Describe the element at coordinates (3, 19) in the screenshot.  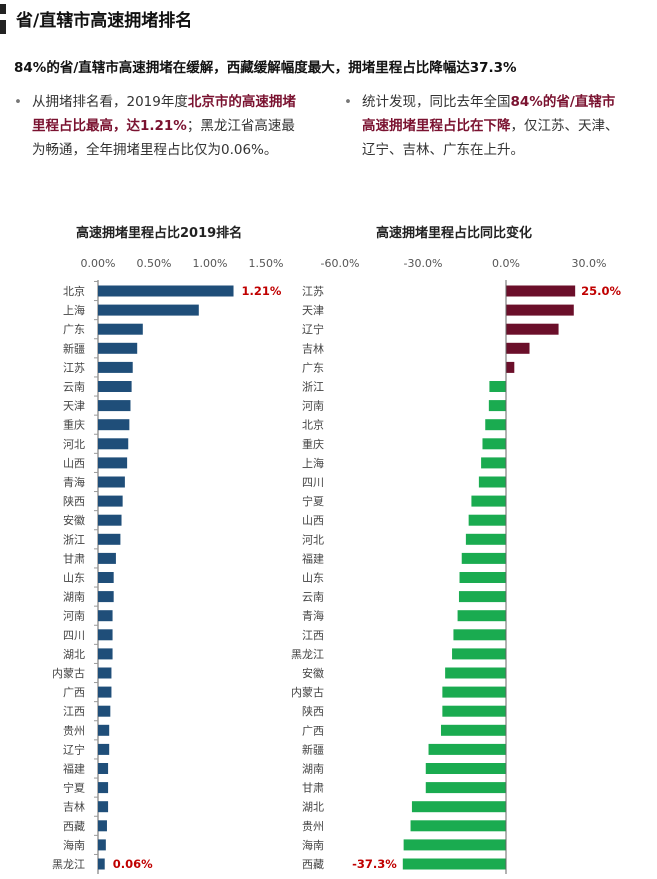
I see `title-accent-bar` at that location.